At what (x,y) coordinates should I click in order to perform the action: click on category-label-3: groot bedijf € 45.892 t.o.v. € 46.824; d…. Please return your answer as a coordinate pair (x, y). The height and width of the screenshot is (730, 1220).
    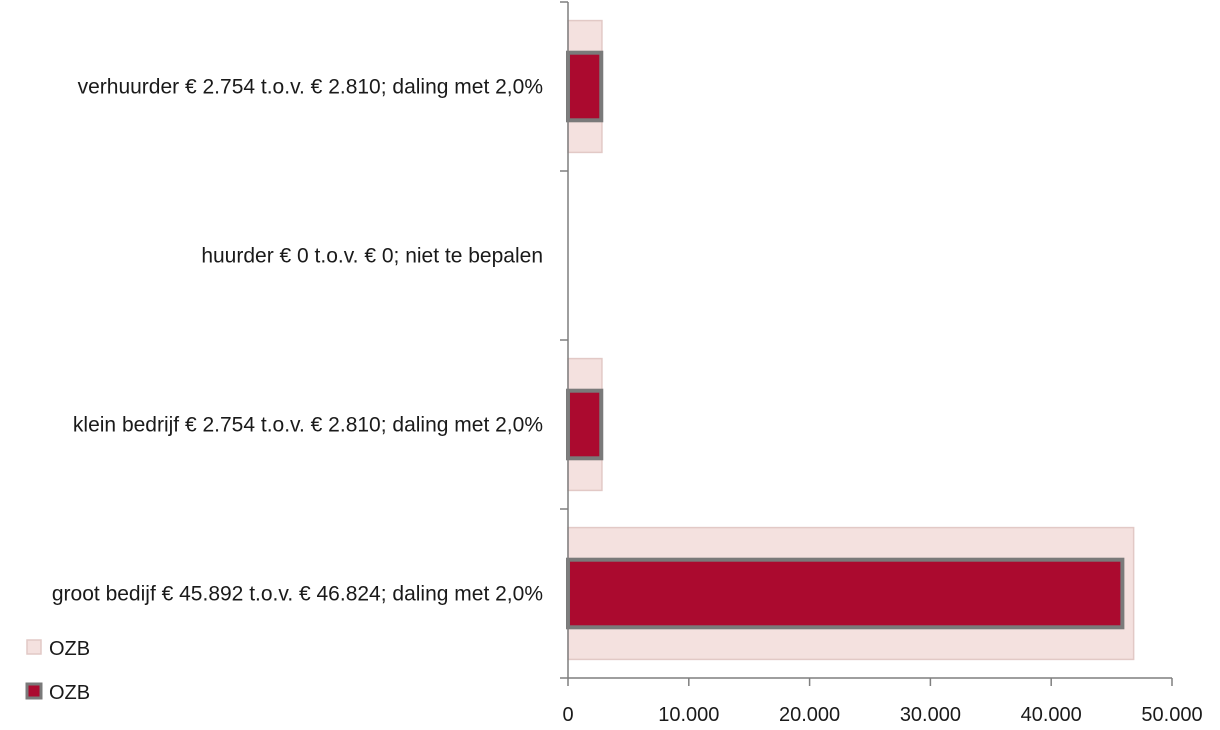
    Looking at the image, I should click on (297, 594).